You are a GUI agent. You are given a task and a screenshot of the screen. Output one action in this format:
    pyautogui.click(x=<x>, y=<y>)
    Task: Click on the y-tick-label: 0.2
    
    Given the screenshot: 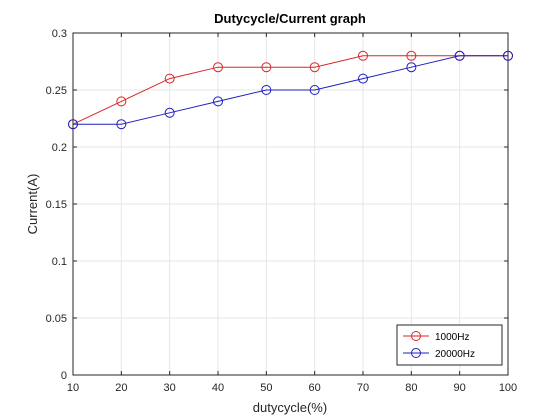 What is the action you would take?
    pyautogui.click(x=59, y=148)
    